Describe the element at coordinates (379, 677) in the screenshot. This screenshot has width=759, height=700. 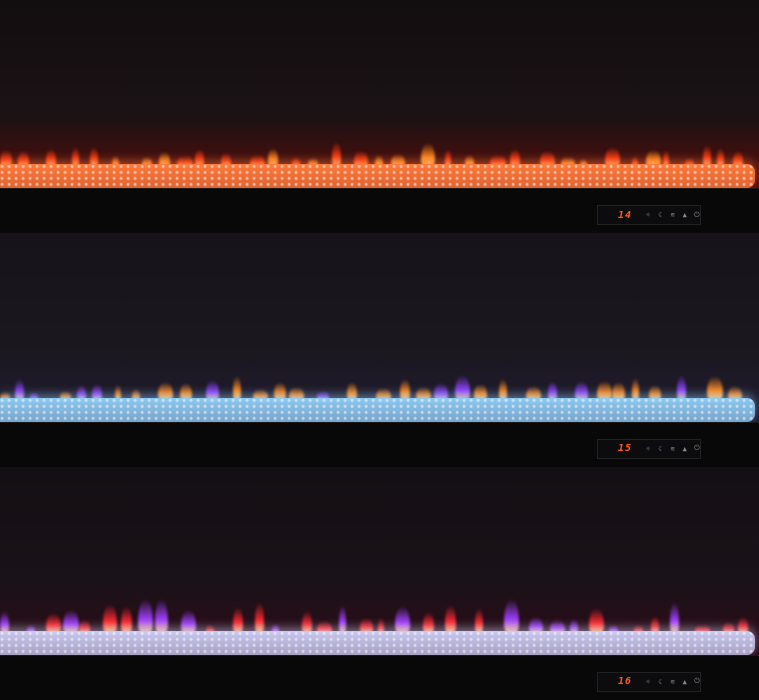
I see `base-trim: 16 ☼ ☾ ≋ ▲ ⏻` at that location.